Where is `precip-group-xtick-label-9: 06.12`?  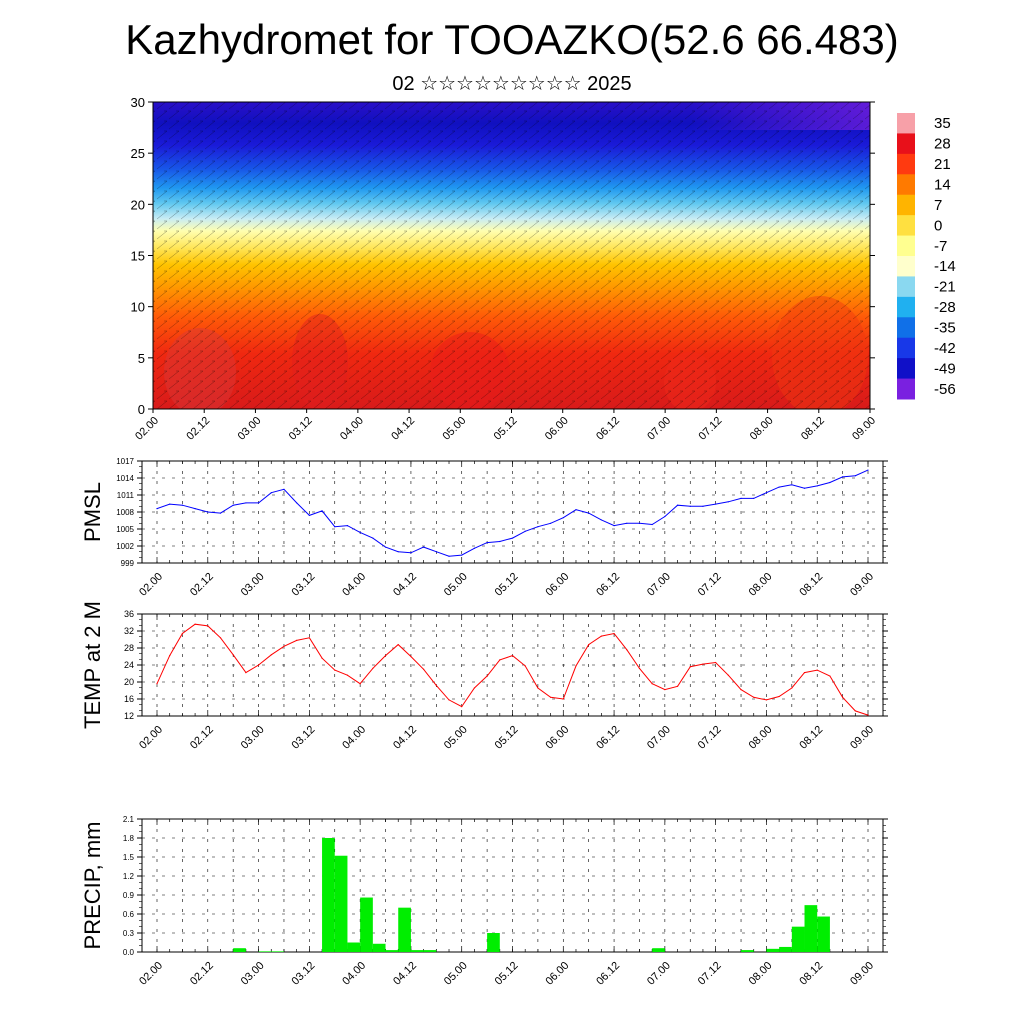
precip-group-xtick-label-9: 06.12 is located at coordinates (608, 974).